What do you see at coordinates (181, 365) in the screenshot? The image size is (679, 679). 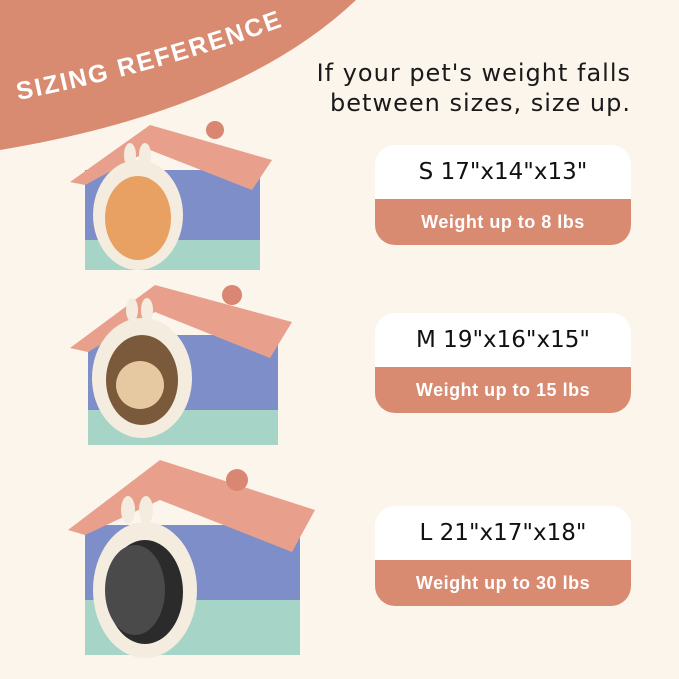 I see `pet-house-medium-image` at bounding box center [181, 365].